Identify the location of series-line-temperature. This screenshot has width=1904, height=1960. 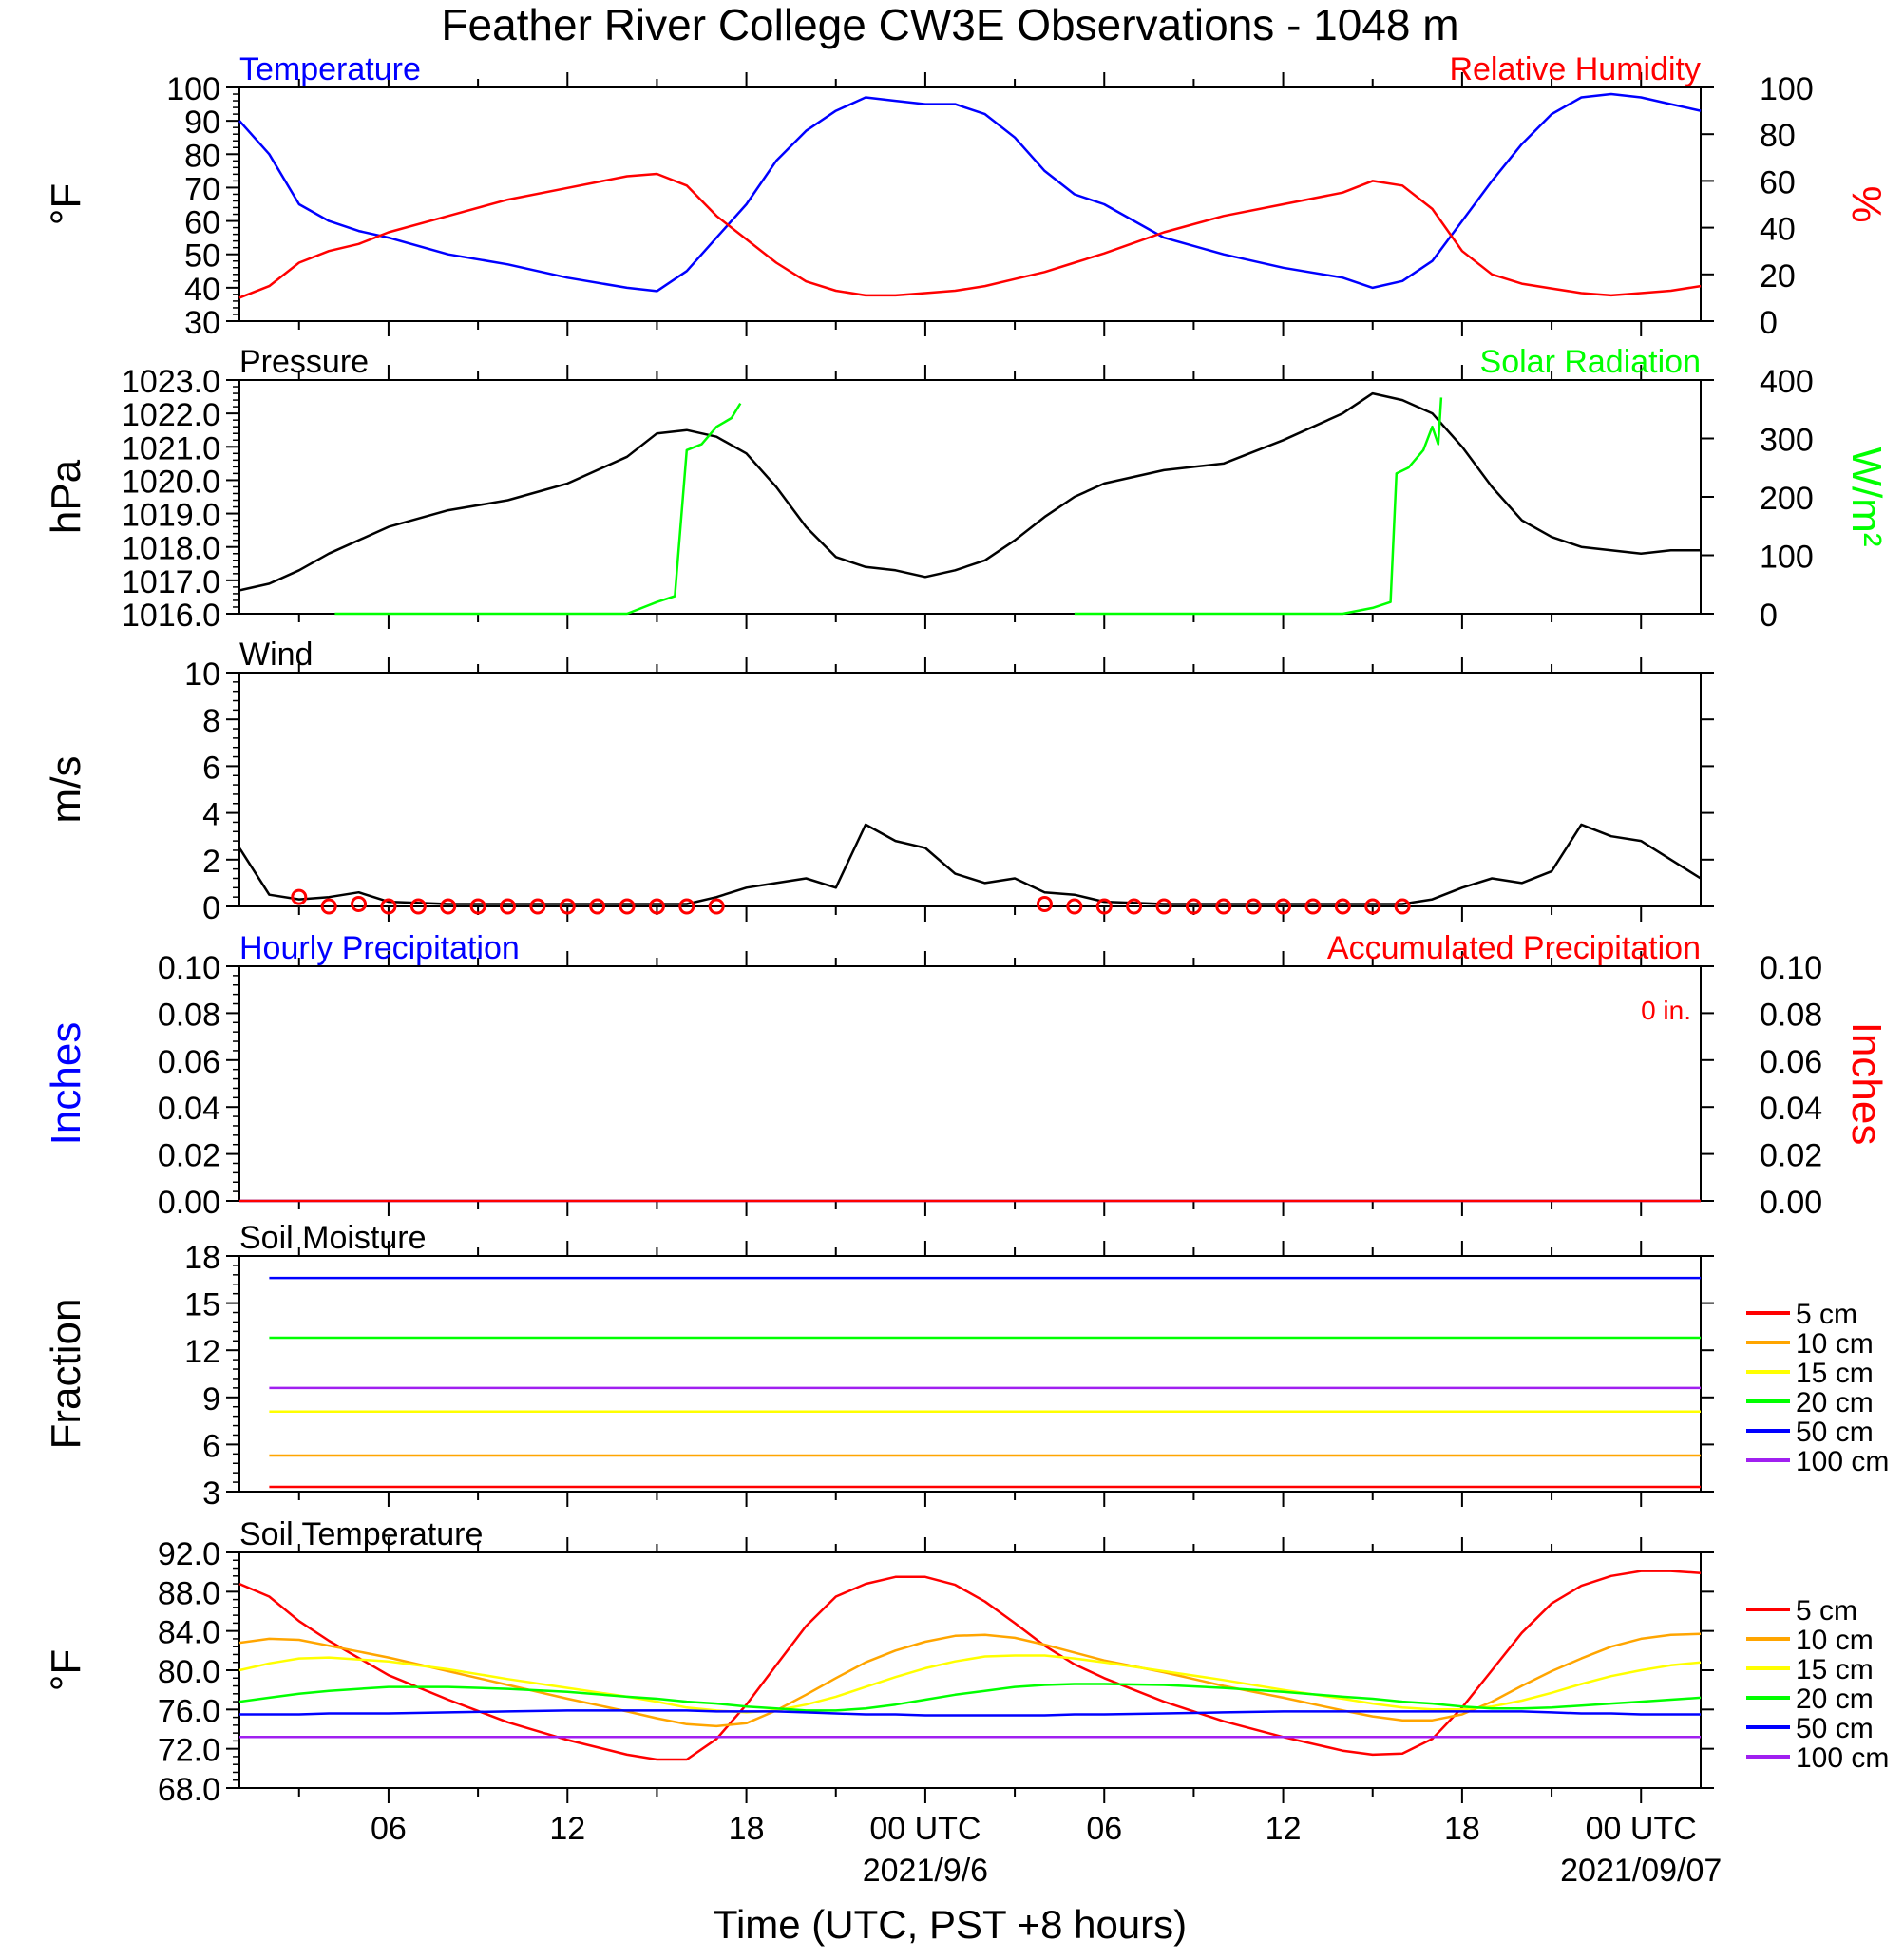
(970, 192).